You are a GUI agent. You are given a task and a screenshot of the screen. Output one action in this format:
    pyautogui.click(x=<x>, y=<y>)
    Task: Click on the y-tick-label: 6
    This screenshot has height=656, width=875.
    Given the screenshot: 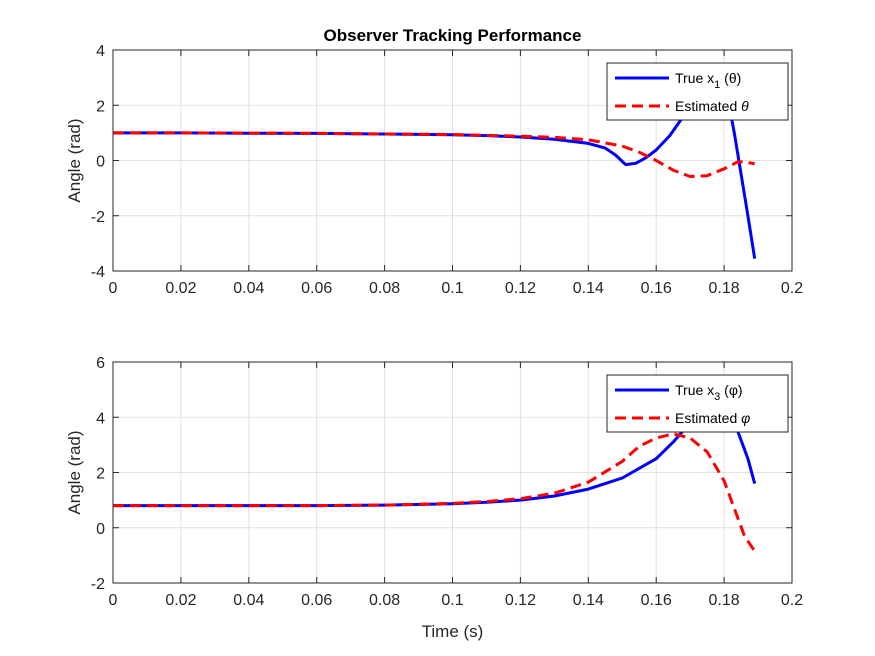 What is the action you would take?
    pyautogui.click(x=100, y=363)
    